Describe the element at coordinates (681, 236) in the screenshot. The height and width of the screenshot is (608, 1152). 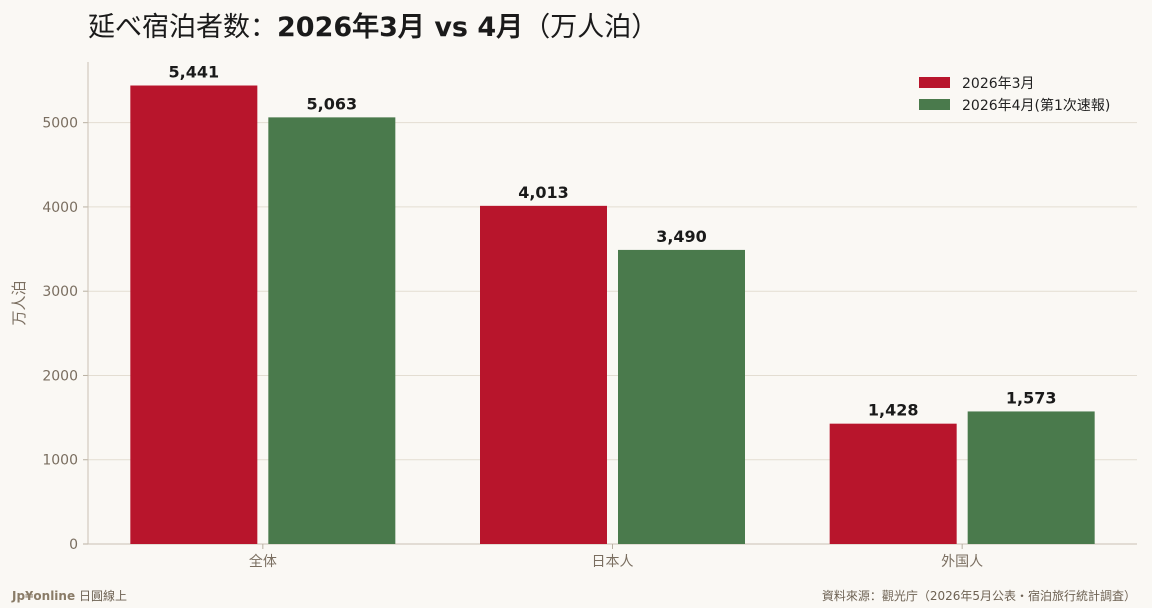
I see `data-label-日本人-2026年4月(第1次速報): 3,490` at that location.